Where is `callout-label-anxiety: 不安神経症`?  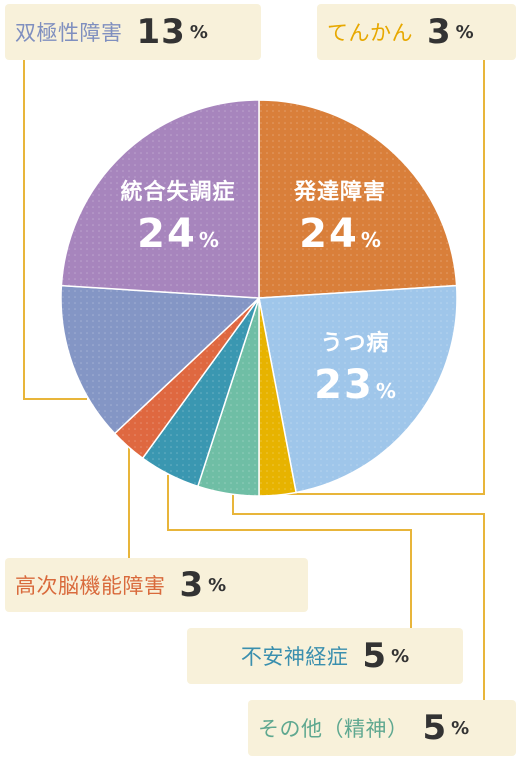
callout-label-anxiety: 不安神経症 is located at coordinates (294, 657).